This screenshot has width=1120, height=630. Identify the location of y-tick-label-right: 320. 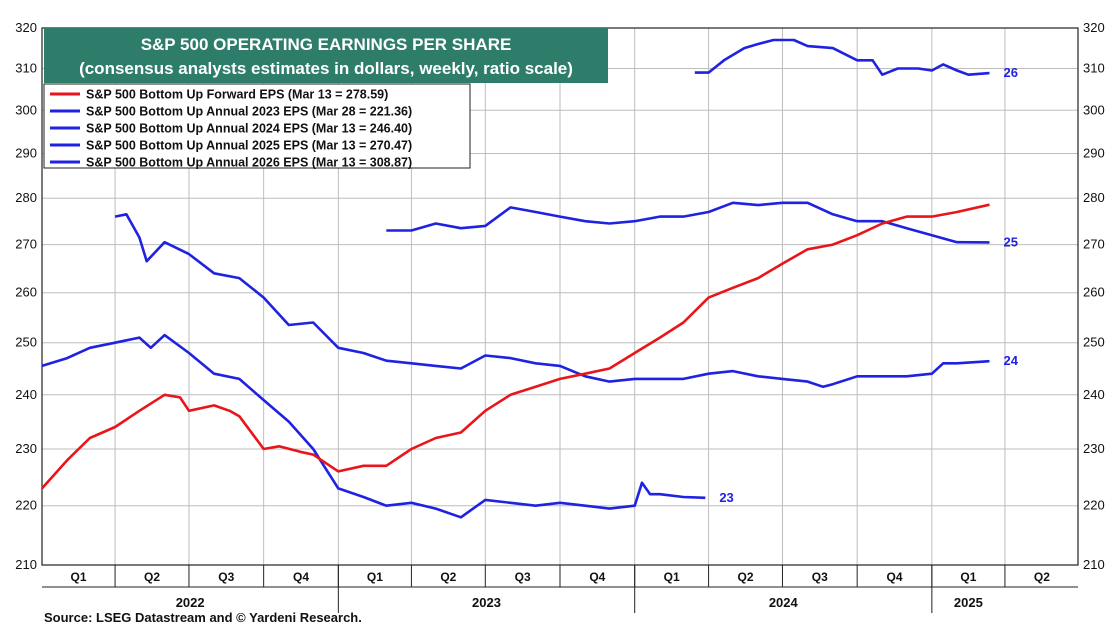
(1094, 27).